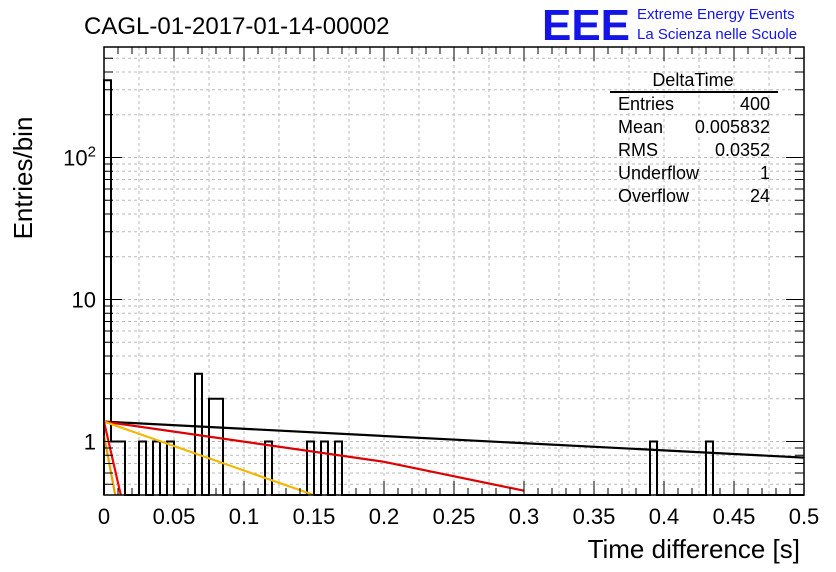 This screenshot has height=572, width=836. What do you see at coordinates (586, 25) in the screenshot?
I see `logo-mark: EEE` at bounding box center [586, 25].